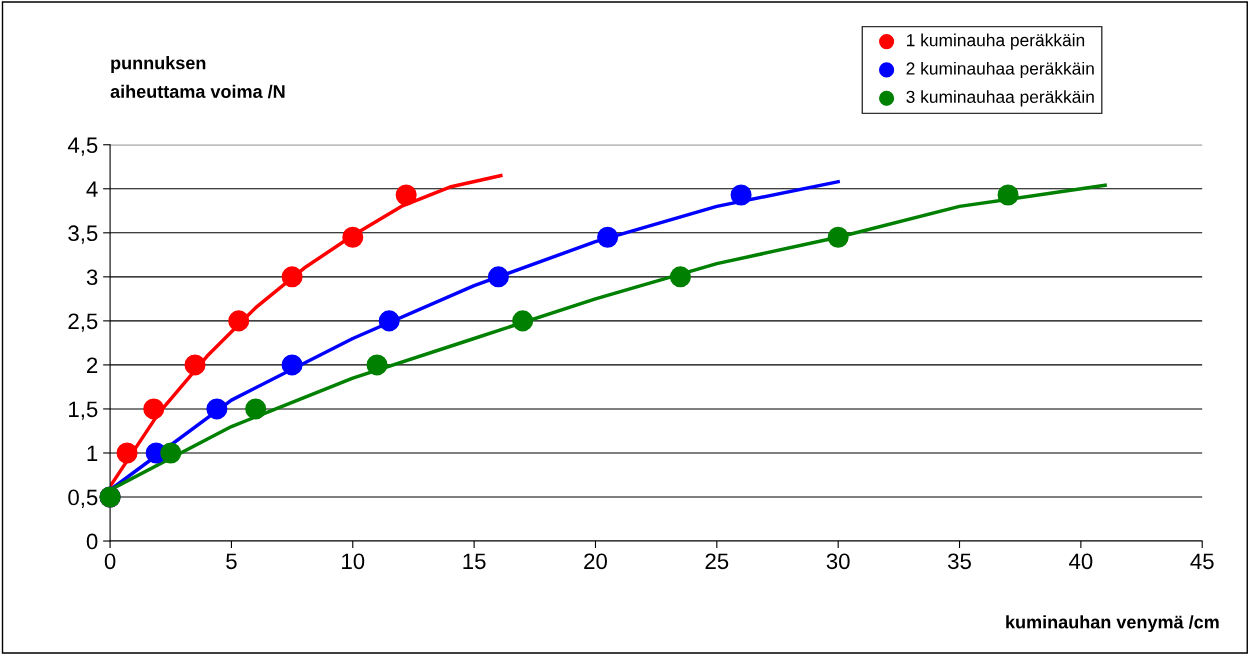 This screenshot has height=655, width=1251. What do you see at coordinates (1000, 98) in the screenshot?
I see `legend-label: 3 kuminauhaa peräkkäin` at bounding box center [1000, 98].